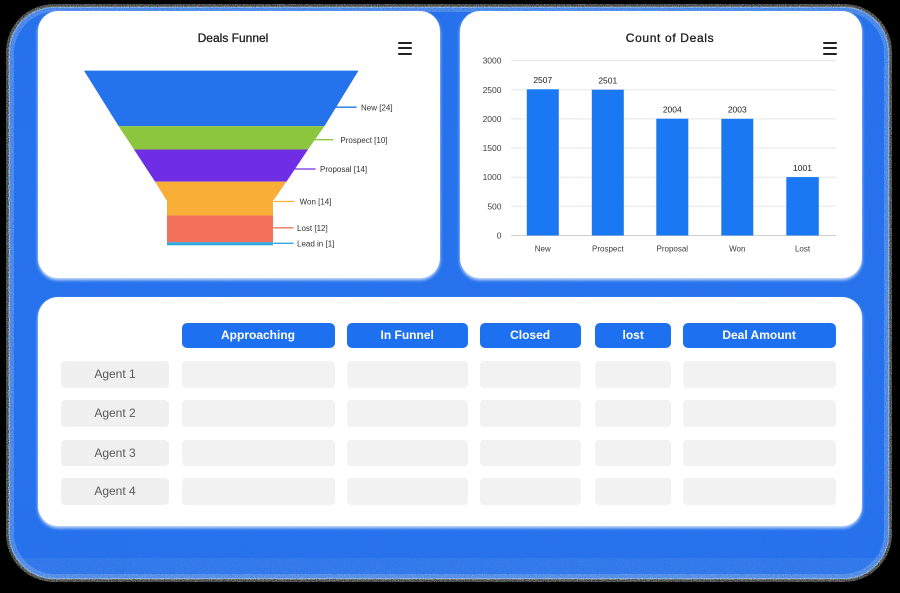 Image resolution: width=900 pixels, height=593 pixels. What do you see at coordinates (608, 249) in the screenshot?
I see `svg-text: Prospect` at bounding box center [608, 249].